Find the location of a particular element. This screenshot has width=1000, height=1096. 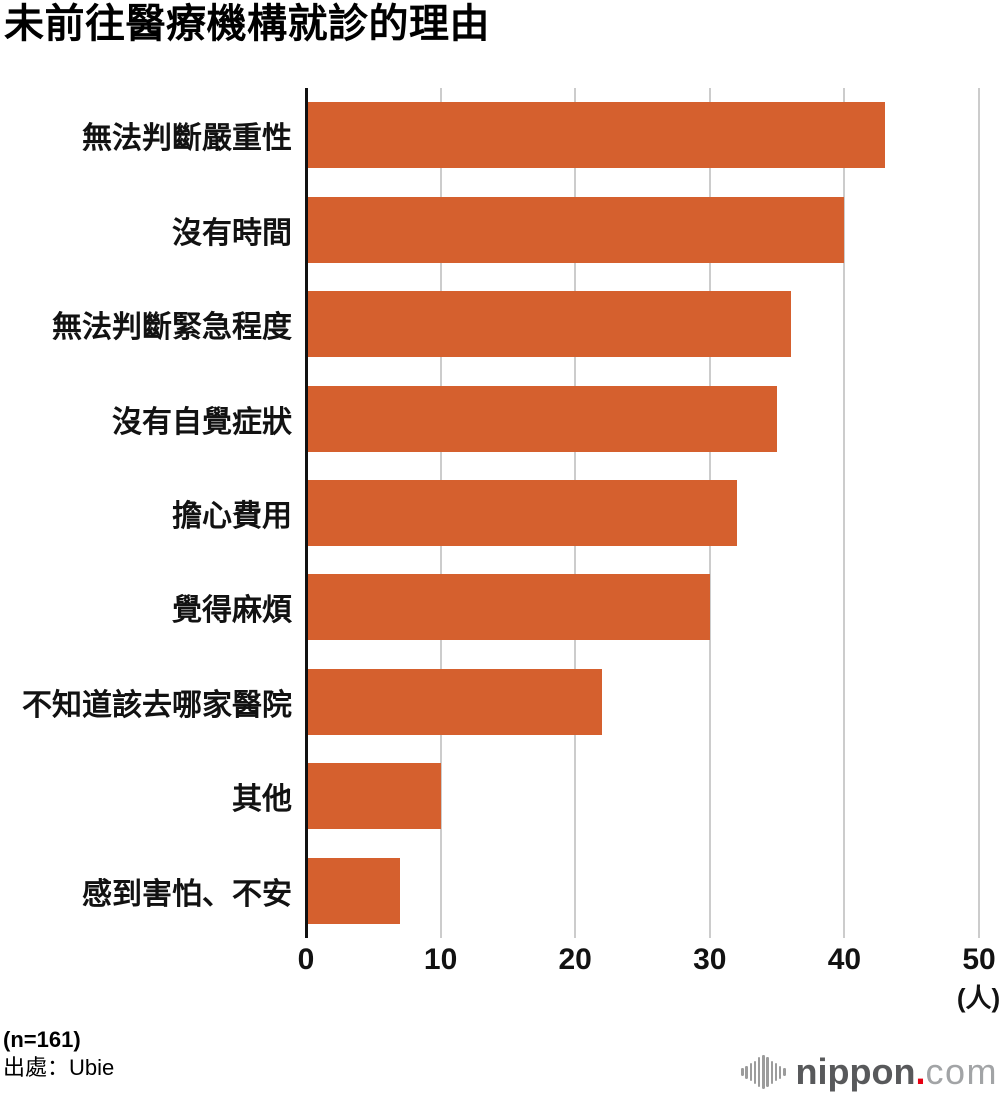

x-tick-label-20: 20 is located at coordinates (575, 959).